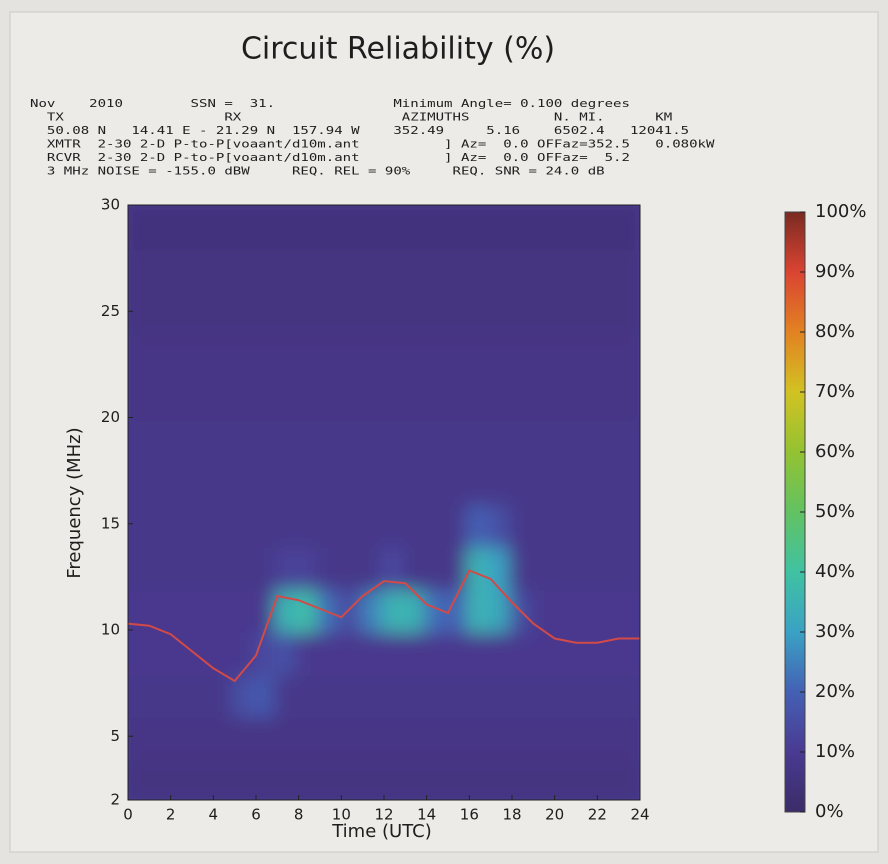  What do you see at coordinates (835, 511) in the screenshot?
I see `colorbar-tick-label: 50%` at bounding box center [835, 511].